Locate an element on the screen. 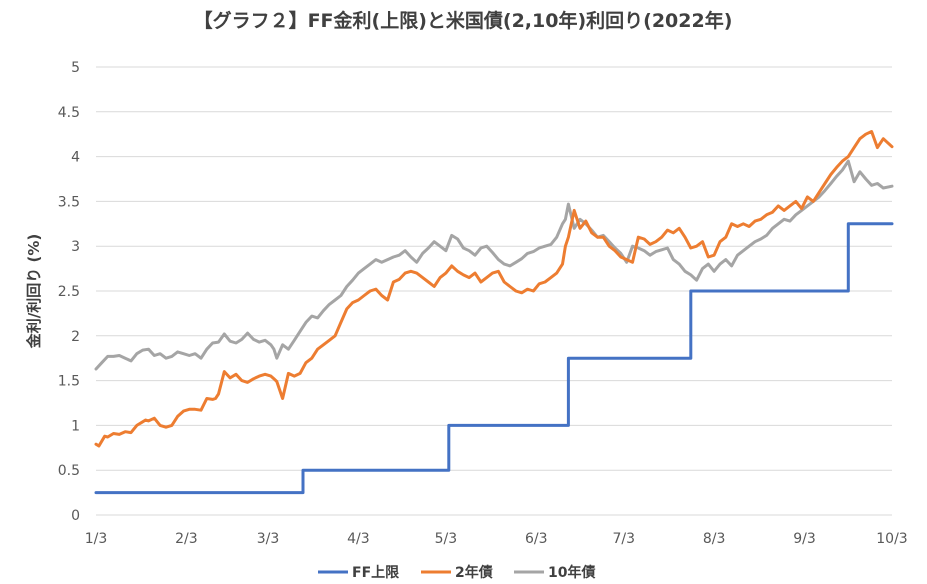  y-tick-label: 0.5 is located at coordinates (69, 471).